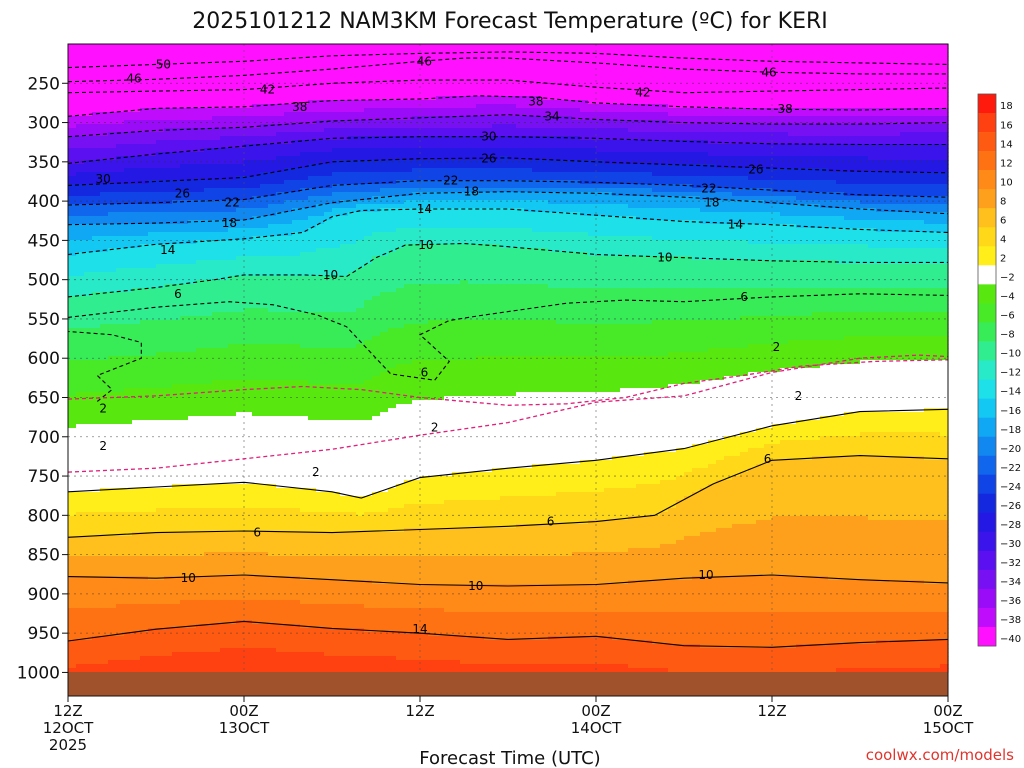 This screenshot has width=1024, height=768. I want to click on colorbar-tick-label: −10, so click(1010, 354).